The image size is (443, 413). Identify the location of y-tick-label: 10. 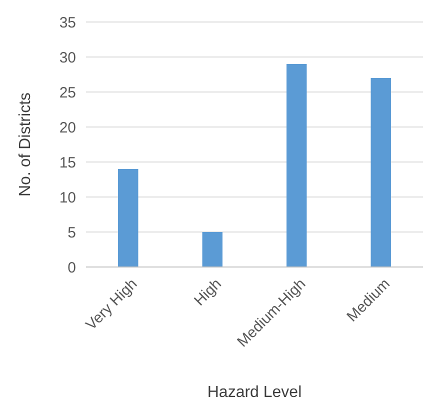
(67, 197).